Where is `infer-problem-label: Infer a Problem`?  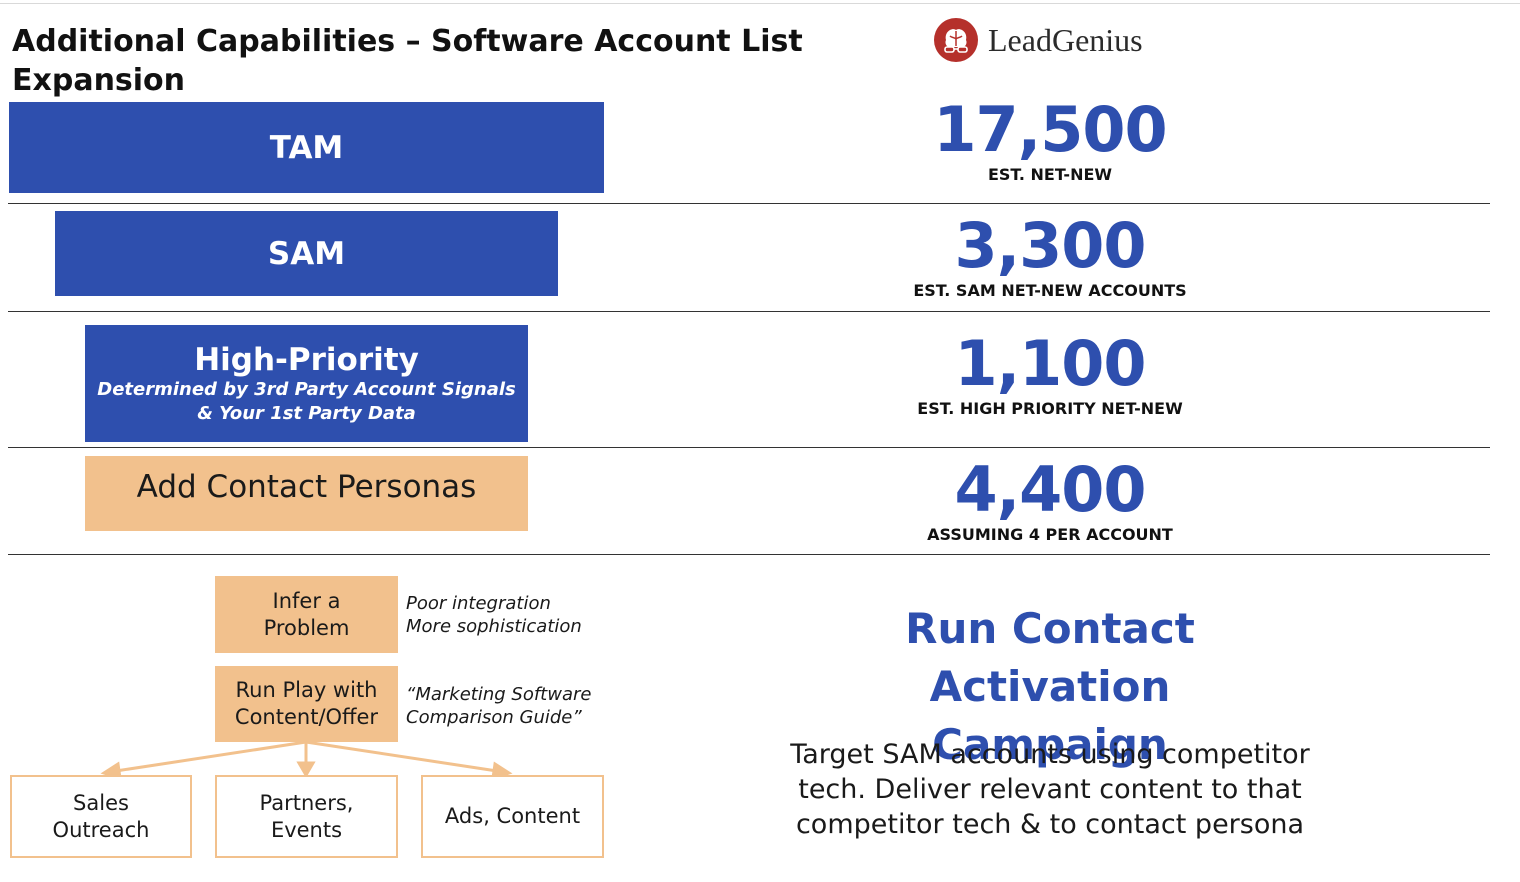
infer-problem-label: Infer a Problem is located at coordinates (306, 614).